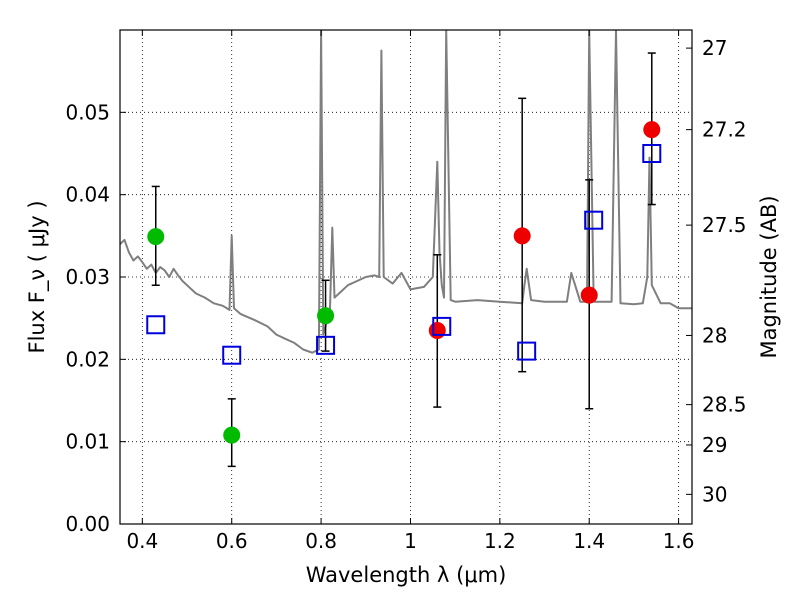  Describe the element at coordinates (142, 541) in the screenshot. I see `x-tick-label: 0.4` at that location.